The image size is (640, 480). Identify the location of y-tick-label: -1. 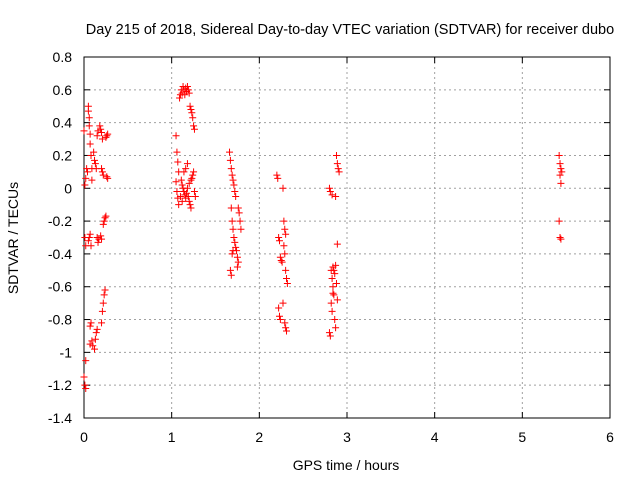
(66, 352).